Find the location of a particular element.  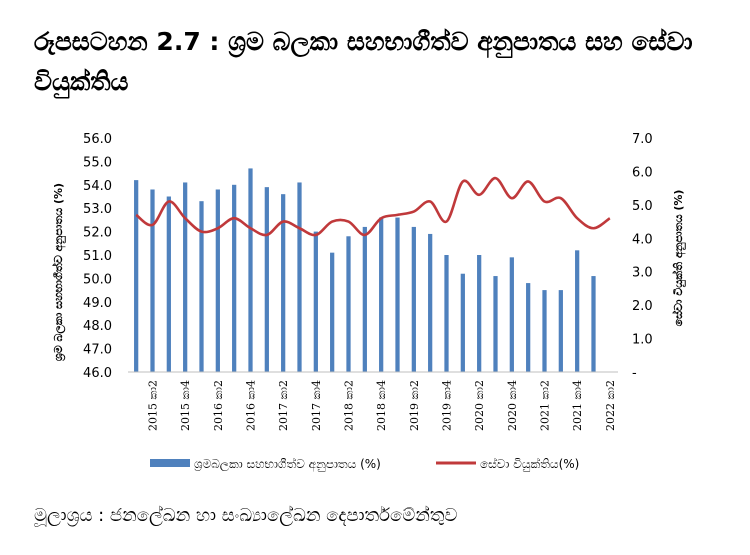

x-tick-label: 2021 කා4 is located at coordinates (577, 405).